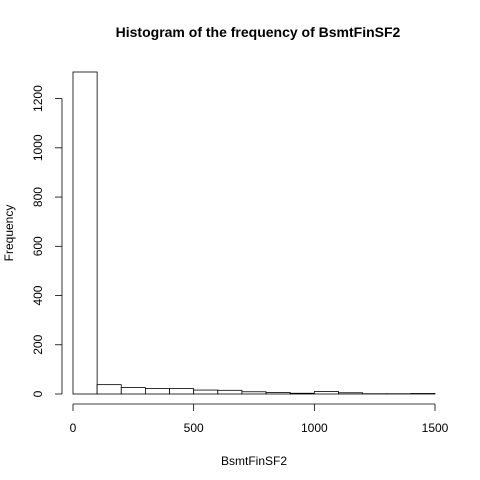  Describe the element at coordinates (254, 461) in the screenshot. I see `x-axis-label: BsmtFinSF2` at that location.